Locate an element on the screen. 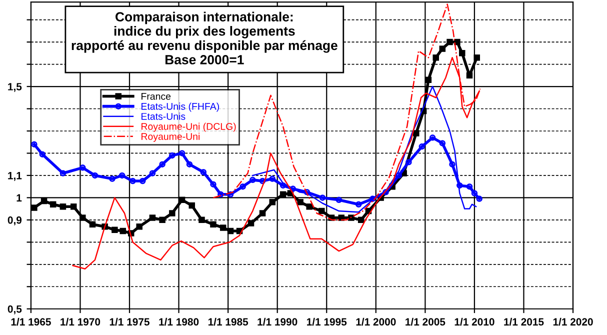  x-tick-label: 1/1 2010 is located at coordinates (474, 322).